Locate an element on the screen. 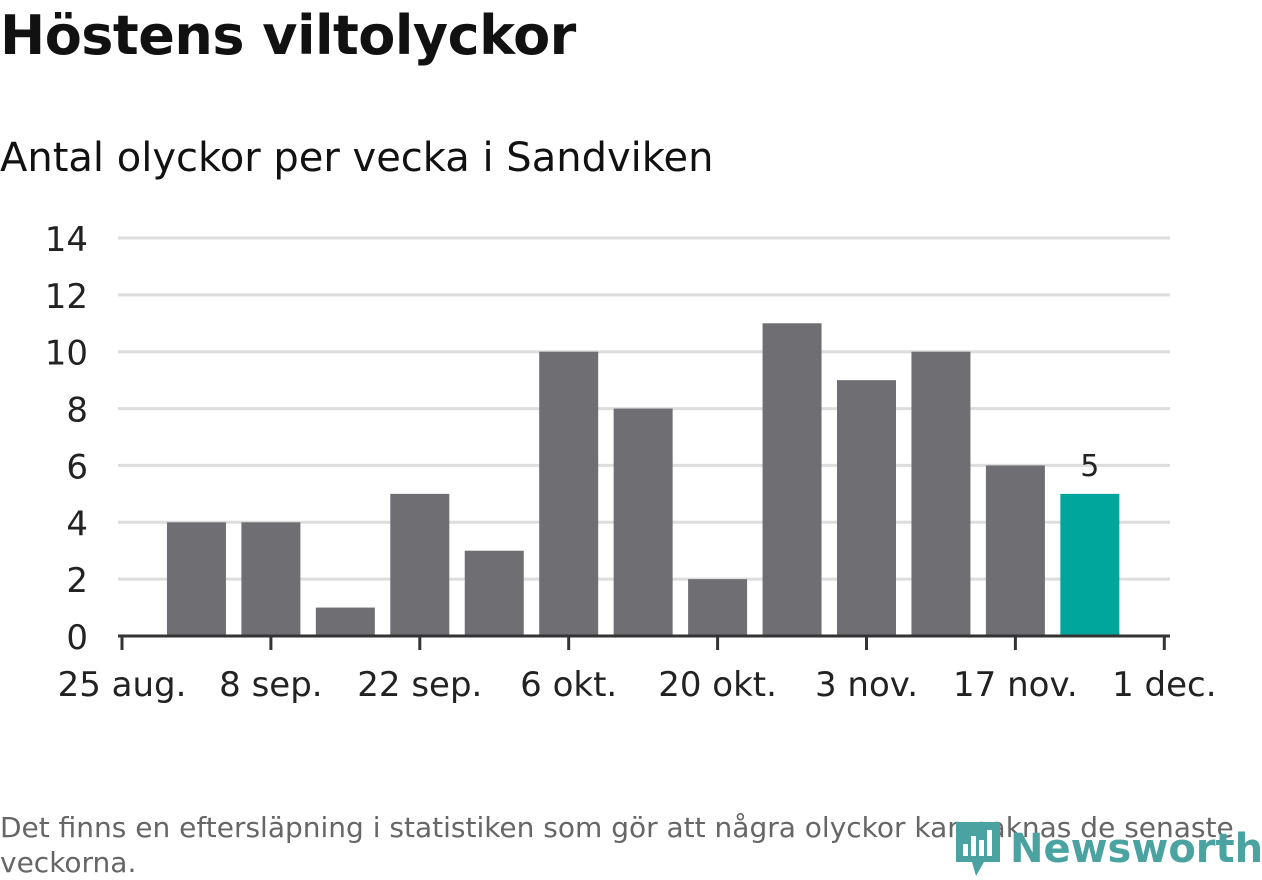 Image resolution: width=1262 pixels, height=880 pixels. chart-title: Höstens viltolyckor is located at coordinates (288, 35).